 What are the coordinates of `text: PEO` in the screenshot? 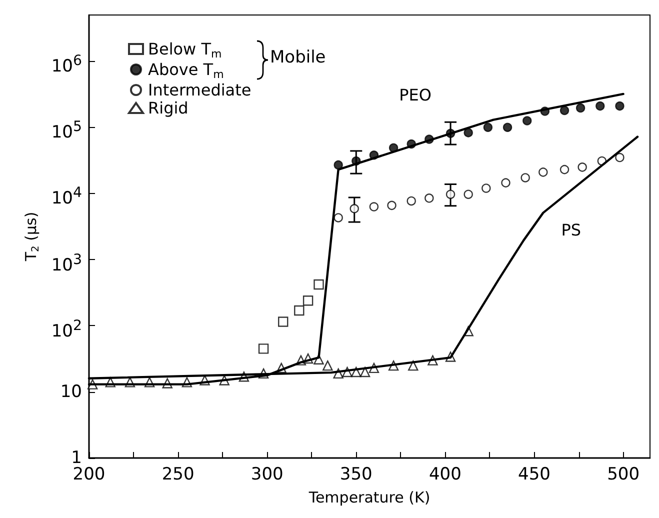 It's located at (415, 94).